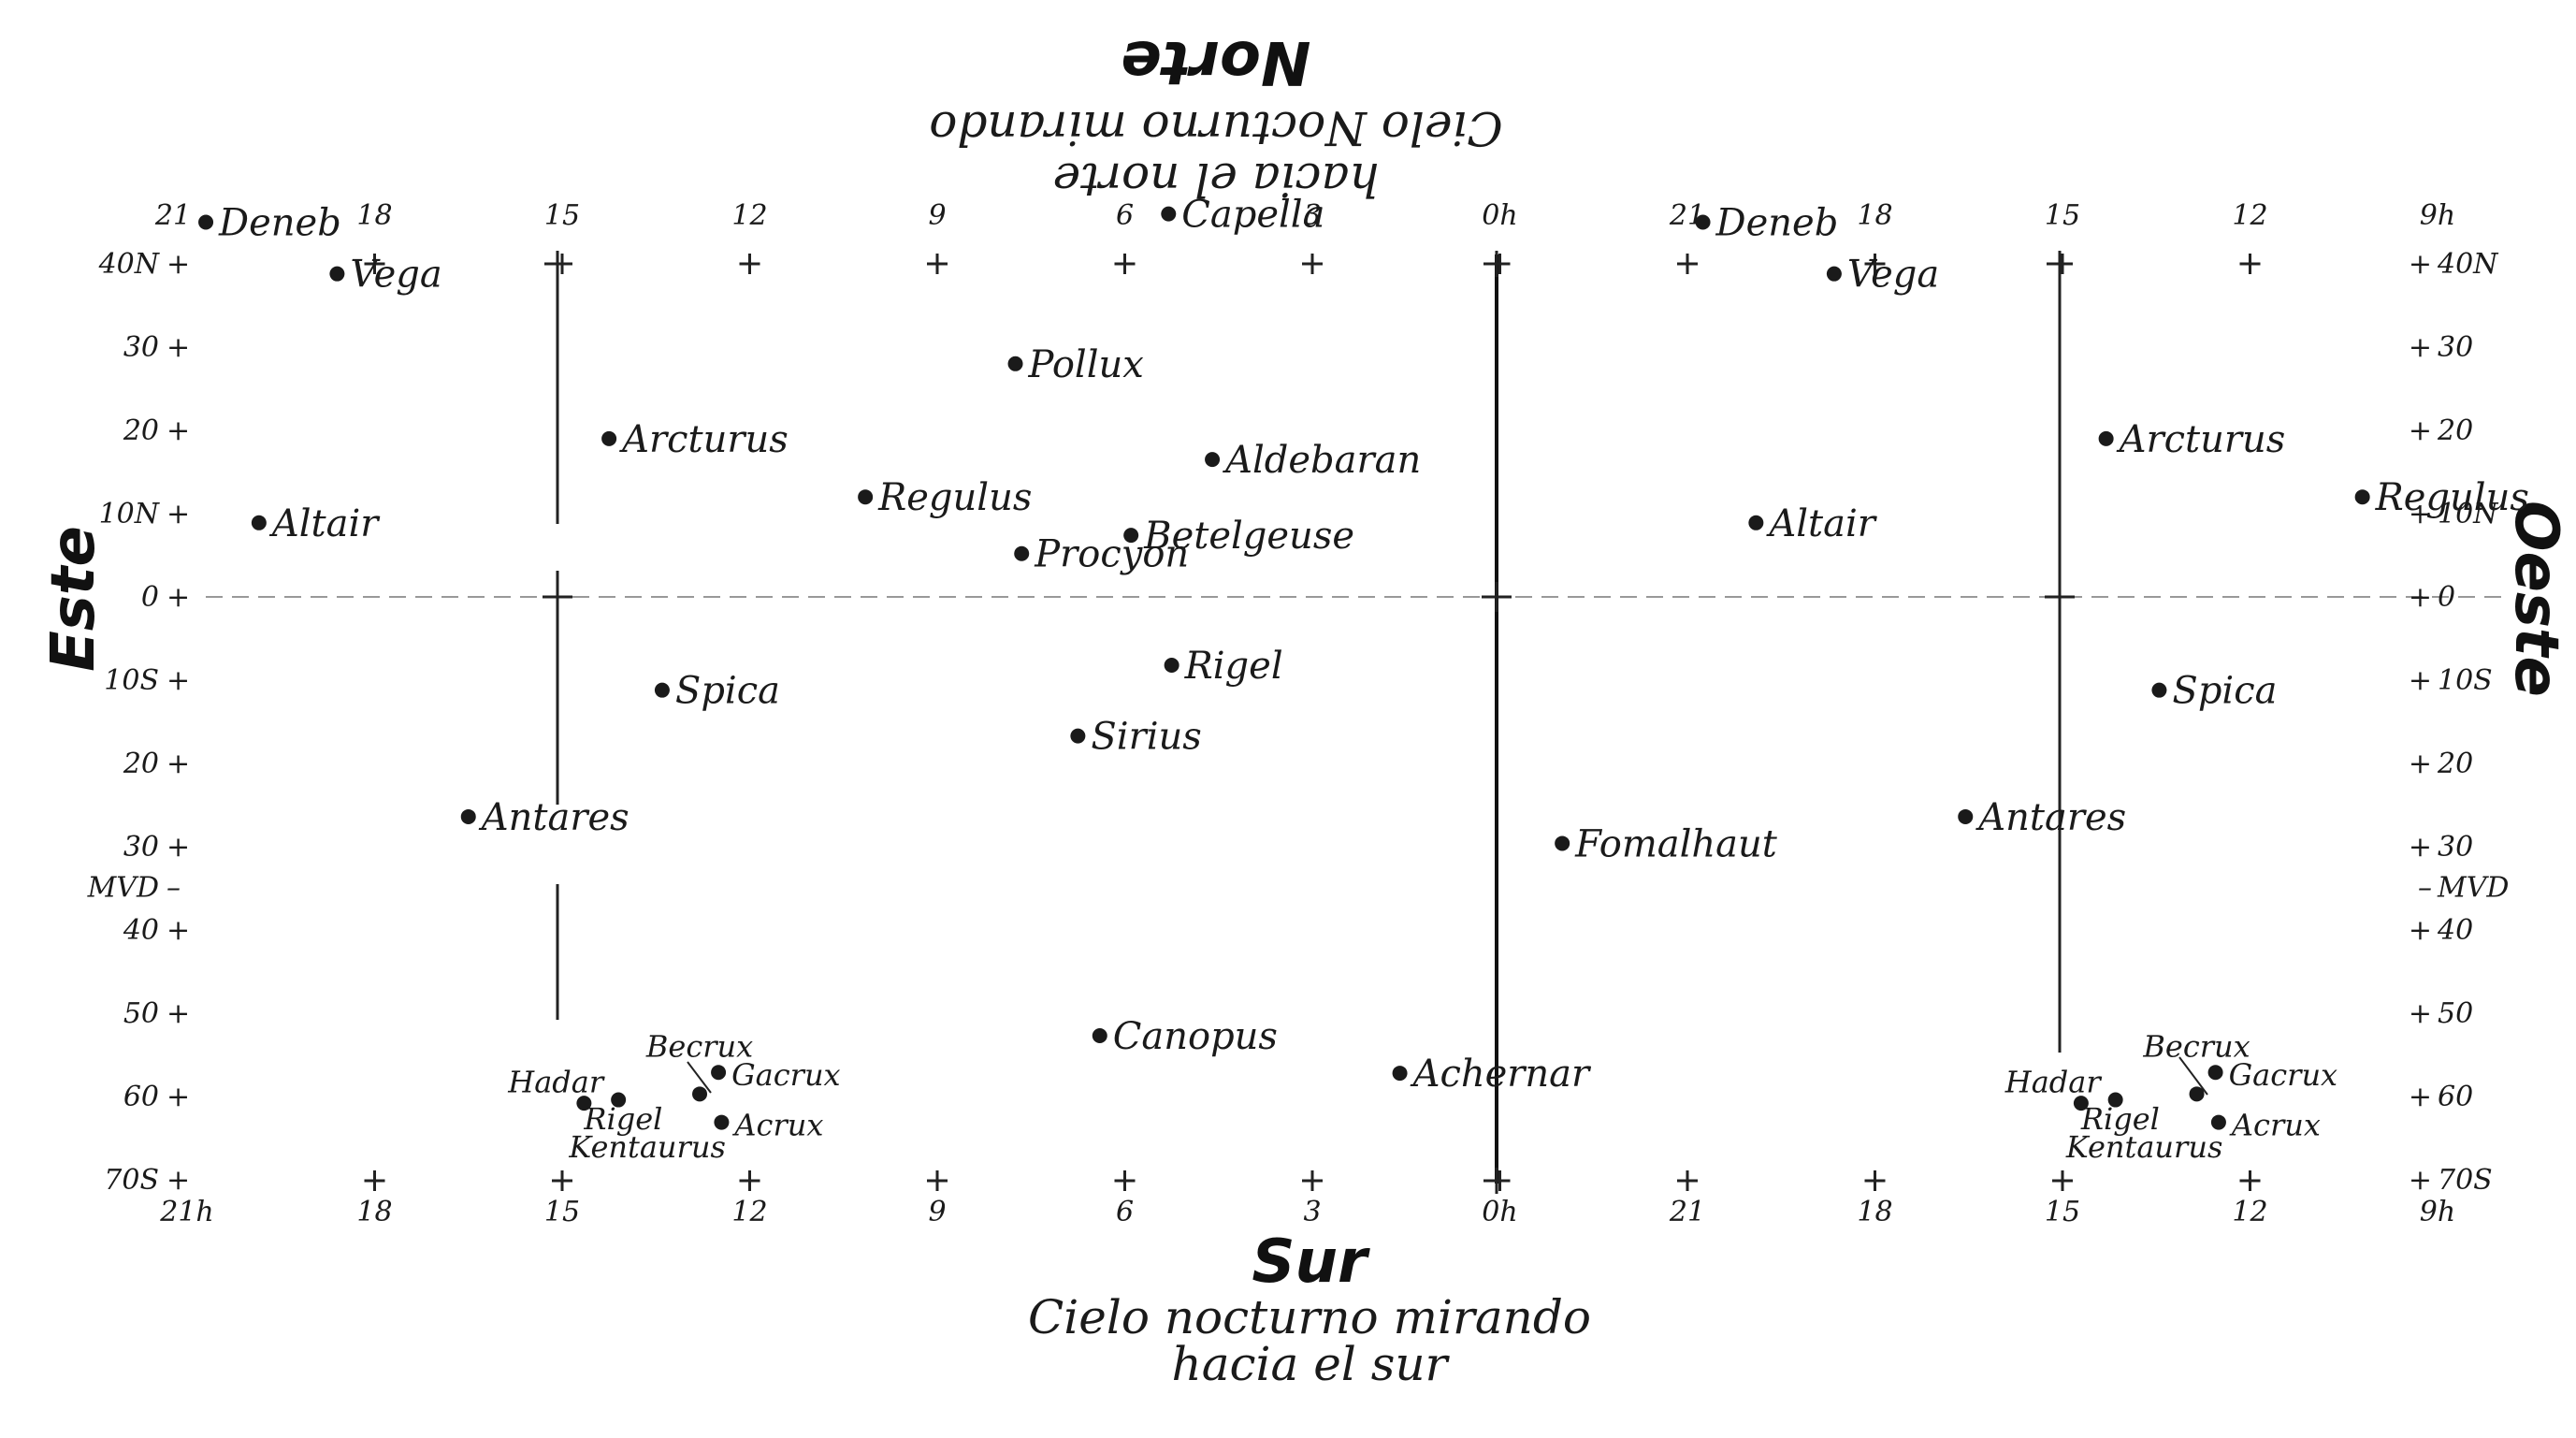 The height and width of the screenshot is (1438, 2576). What do you see at coordinates (786, 1075) in the screenshot?
I see `star-label-gacrux-south-view: Gacrux` at bounding box center [786, 1075].